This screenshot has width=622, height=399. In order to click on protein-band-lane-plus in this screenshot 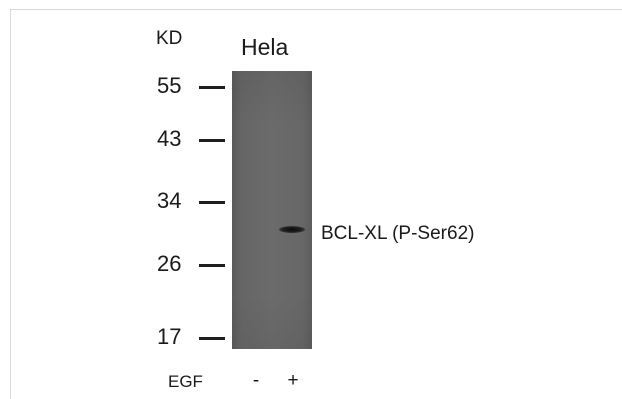, I will do `click(292, 229)`.